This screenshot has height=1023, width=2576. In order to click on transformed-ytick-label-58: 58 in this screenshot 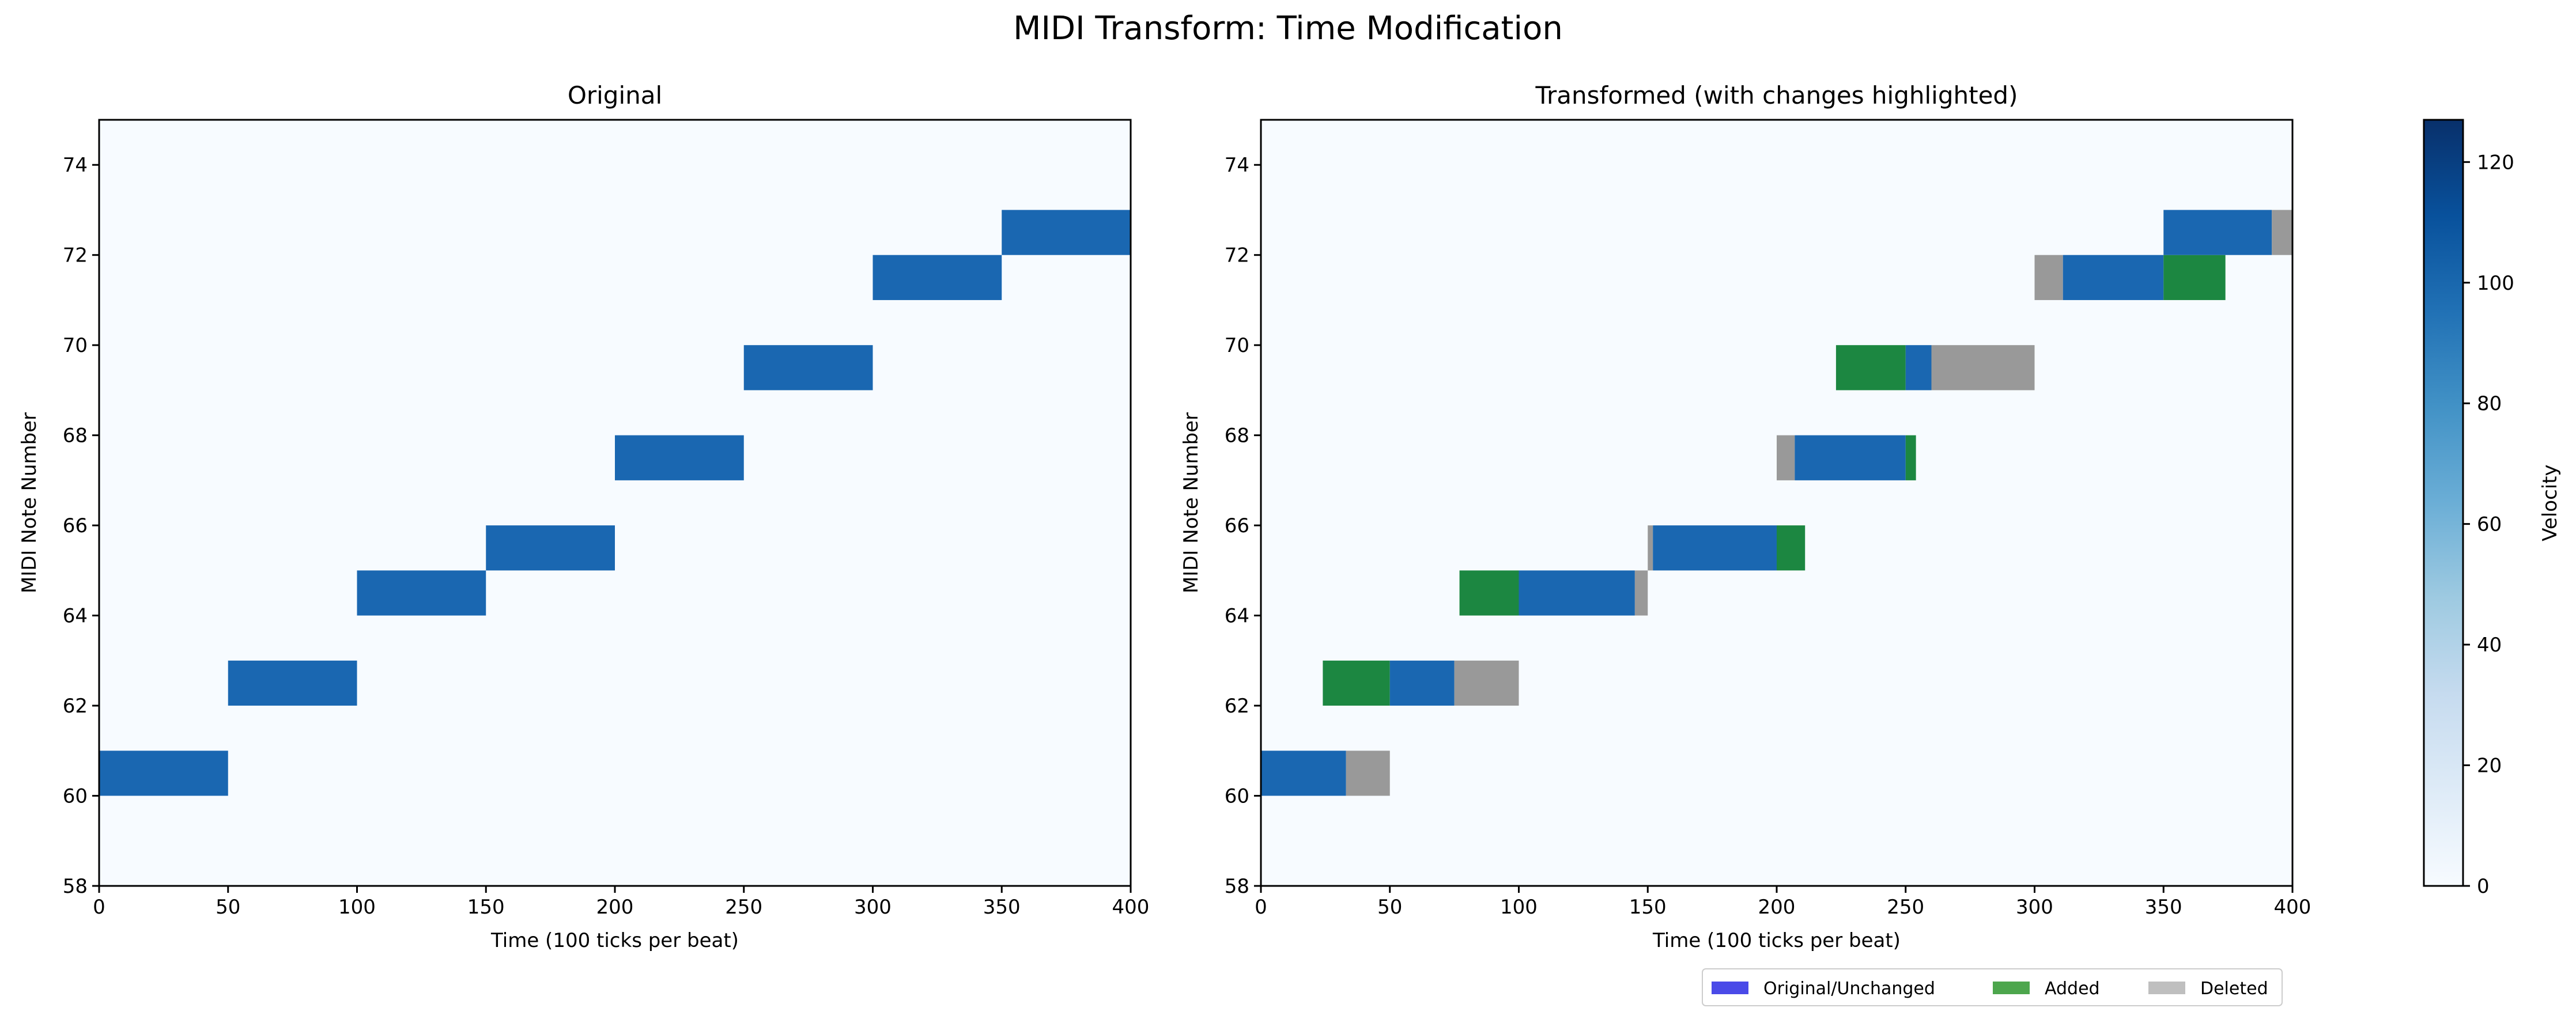, I will do `click(1237, 886)`.